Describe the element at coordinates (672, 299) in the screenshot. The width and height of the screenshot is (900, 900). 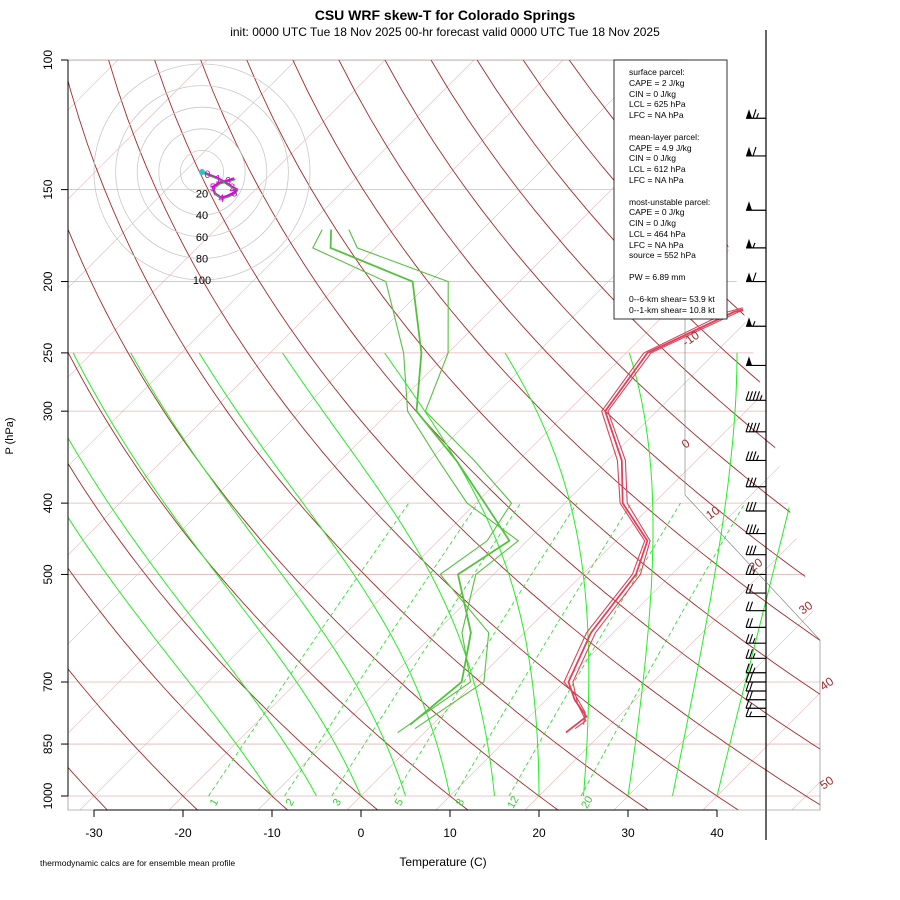
I see `stats-shear6: 0--6-km shear= 53.9 kt` at that location.